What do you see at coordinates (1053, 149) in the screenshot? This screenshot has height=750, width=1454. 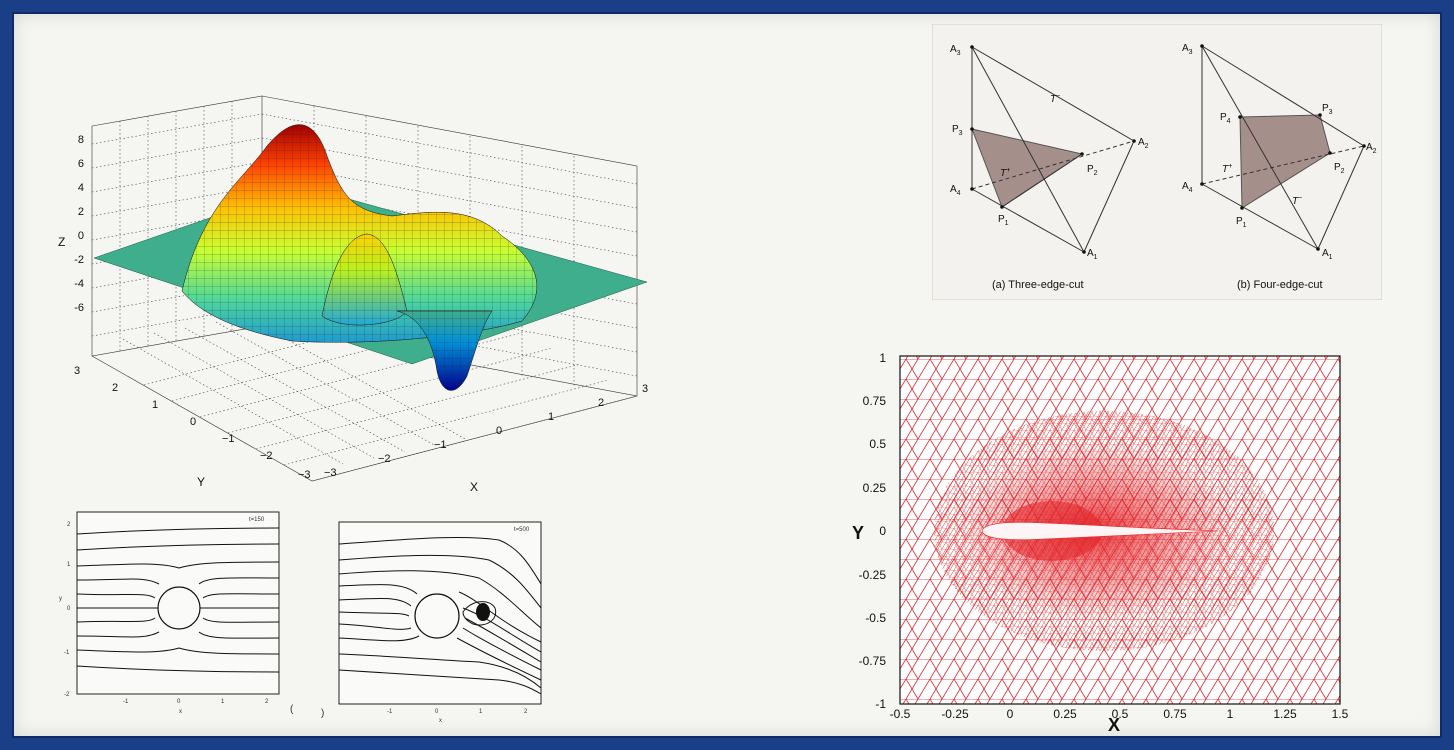 I see `tetra-three-edge-cut` at bounding box center [1053, 149].